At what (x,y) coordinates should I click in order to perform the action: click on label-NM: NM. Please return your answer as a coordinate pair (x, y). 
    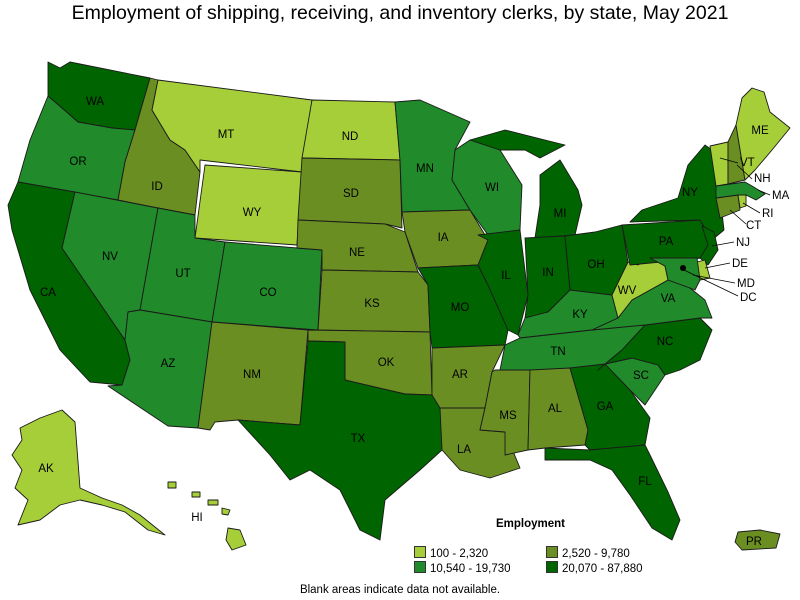
    Looking at the image, I should click on (252, 375).